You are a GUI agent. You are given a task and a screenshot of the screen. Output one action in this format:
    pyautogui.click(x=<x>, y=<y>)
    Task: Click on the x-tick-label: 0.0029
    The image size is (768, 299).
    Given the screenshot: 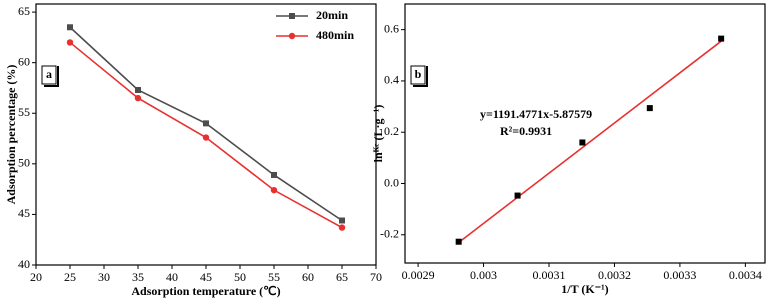 What is the action you would take?
    pyautogui.click(x=418, y=275)
    